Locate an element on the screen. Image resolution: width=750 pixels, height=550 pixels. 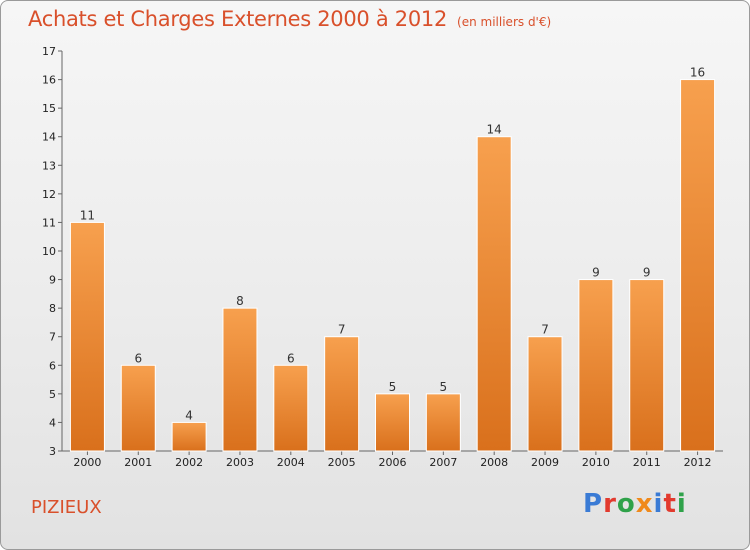
x-tick-label: 2009 is located at coordinates (545, 462).